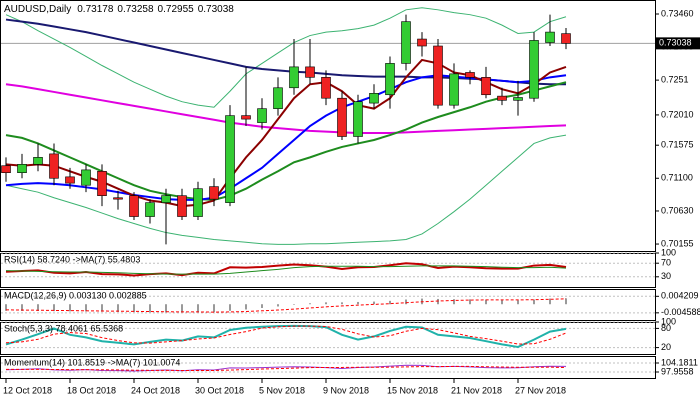 Image resolution: width=700 pixels, height=400 pixels. I want to click on x-tick-label: 27 Nov 2018, so click(540, 390).